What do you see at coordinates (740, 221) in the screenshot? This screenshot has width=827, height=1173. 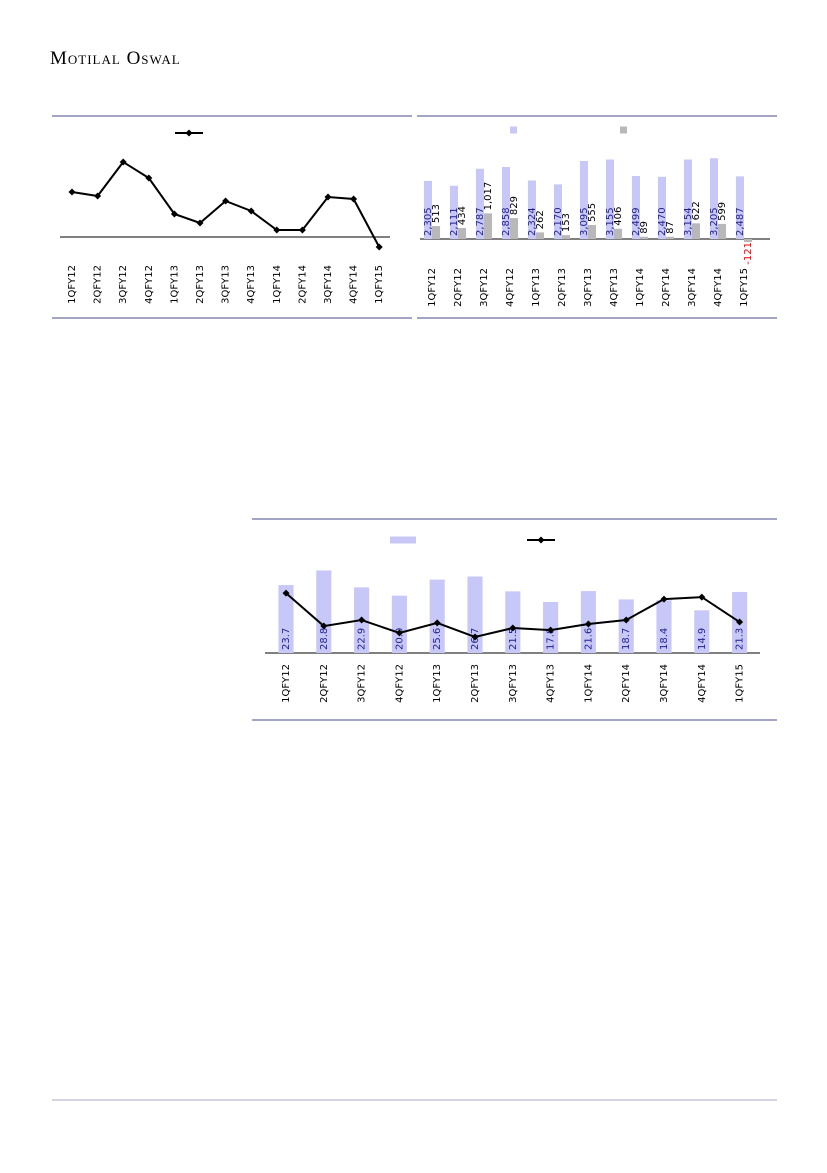 I see `value-label: 2,487` at bounding box center [740, 221].